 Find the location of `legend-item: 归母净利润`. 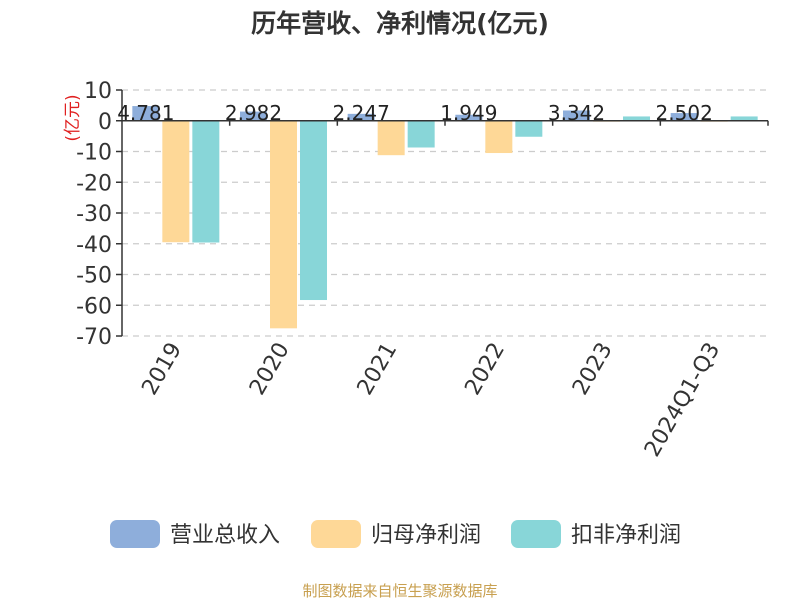

legend-item: 归母净利润 is located at coordinates (396, 534).